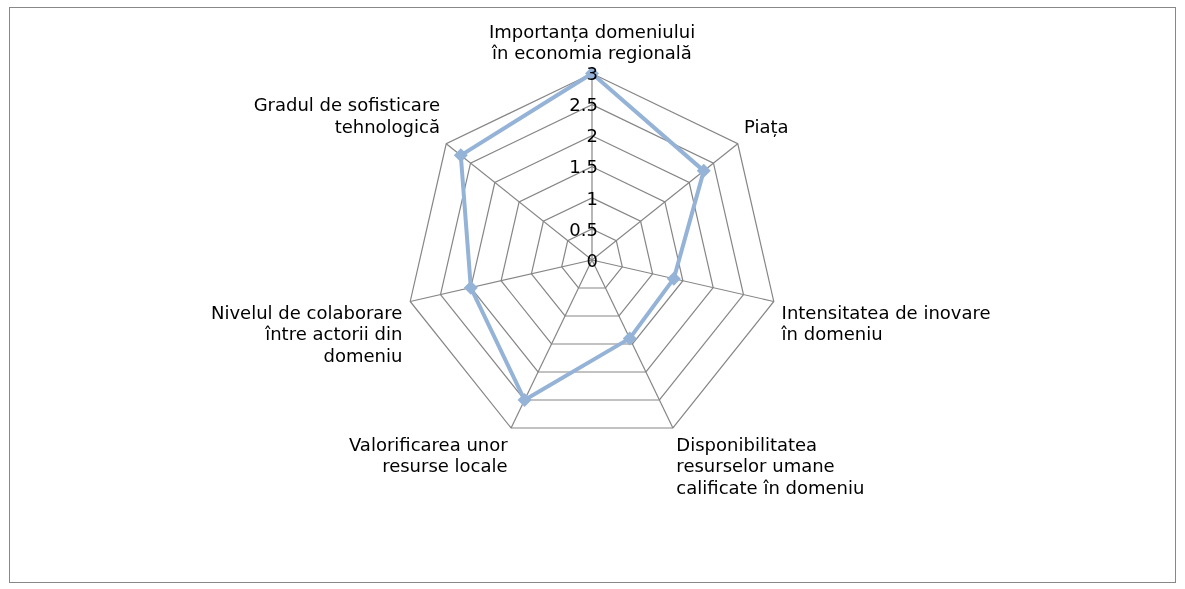 Image resolution: width=1185 pixels, height=589 pixels. I want to click on y-tick-label: 0, so click(592, 260).